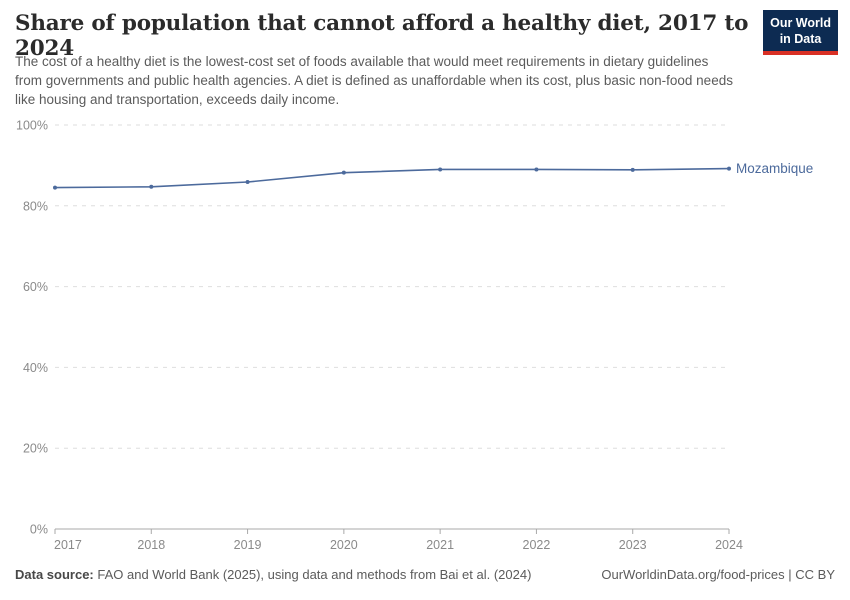  What do you see at coordinates (54, 574) in the screenshot?
I see `data-source-label: Data source:` at bounding box center [54, 574].